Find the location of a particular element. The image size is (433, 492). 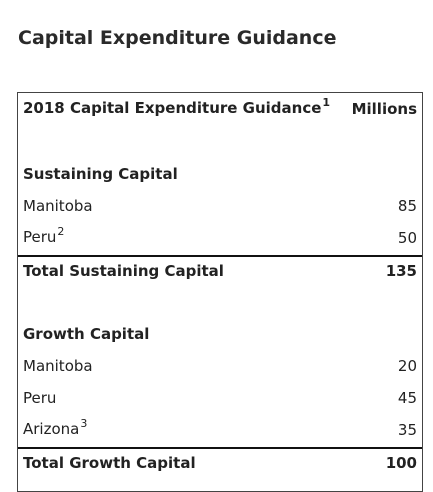

total-label-text: Total Growth Capital is located at coordinates (109, 463).